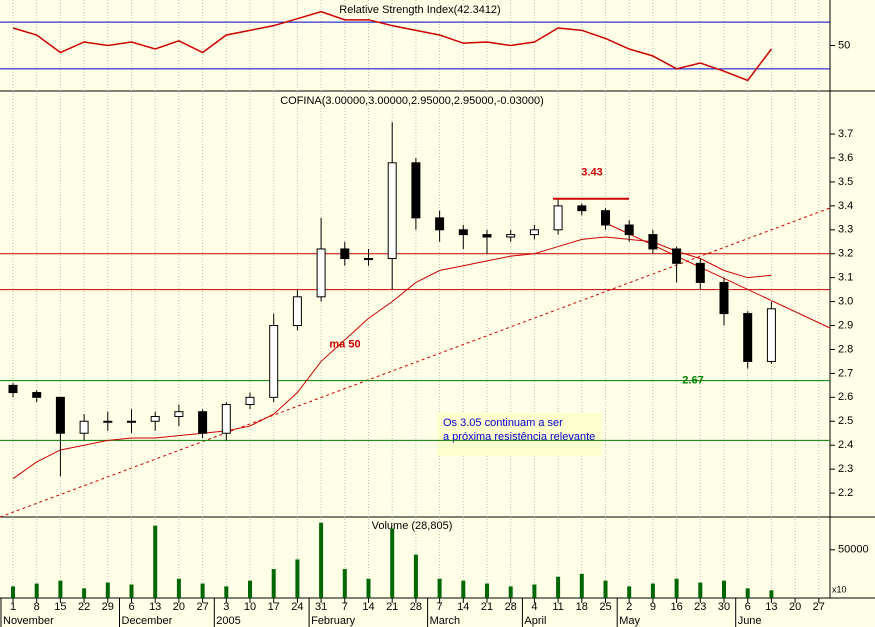 Image resolution: width=875 pixels, height=627 pixels. What do you see at coordinates (750, 621) in the screenshot?
I see `month-label: June` at bounding box center [750, 621].